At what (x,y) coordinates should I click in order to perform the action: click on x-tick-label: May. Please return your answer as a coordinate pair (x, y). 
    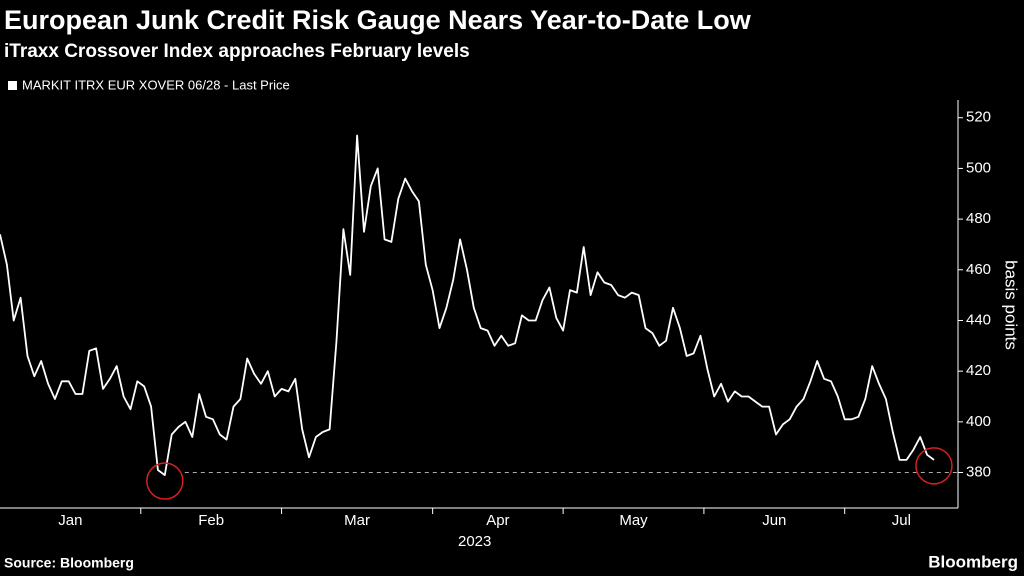
    Looking at the image, I should click on (633, 520).